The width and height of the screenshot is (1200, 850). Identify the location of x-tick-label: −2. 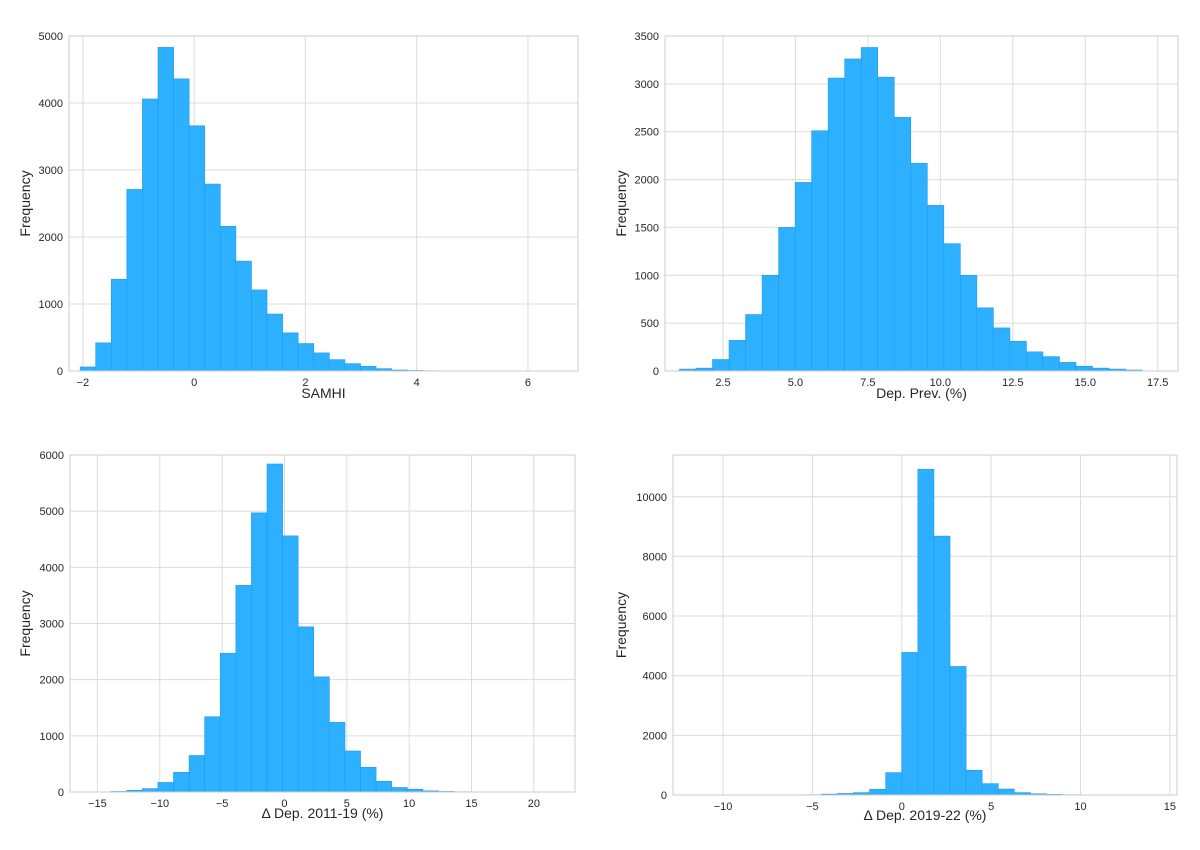
(83, 383).